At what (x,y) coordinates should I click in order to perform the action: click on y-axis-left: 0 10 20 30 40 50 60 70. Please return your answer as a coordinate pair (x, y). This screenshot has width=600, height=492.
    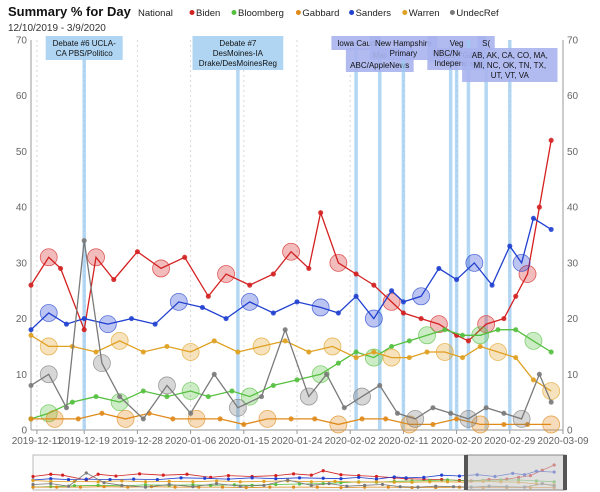
    Looking at the image, I should click on (22, 236).